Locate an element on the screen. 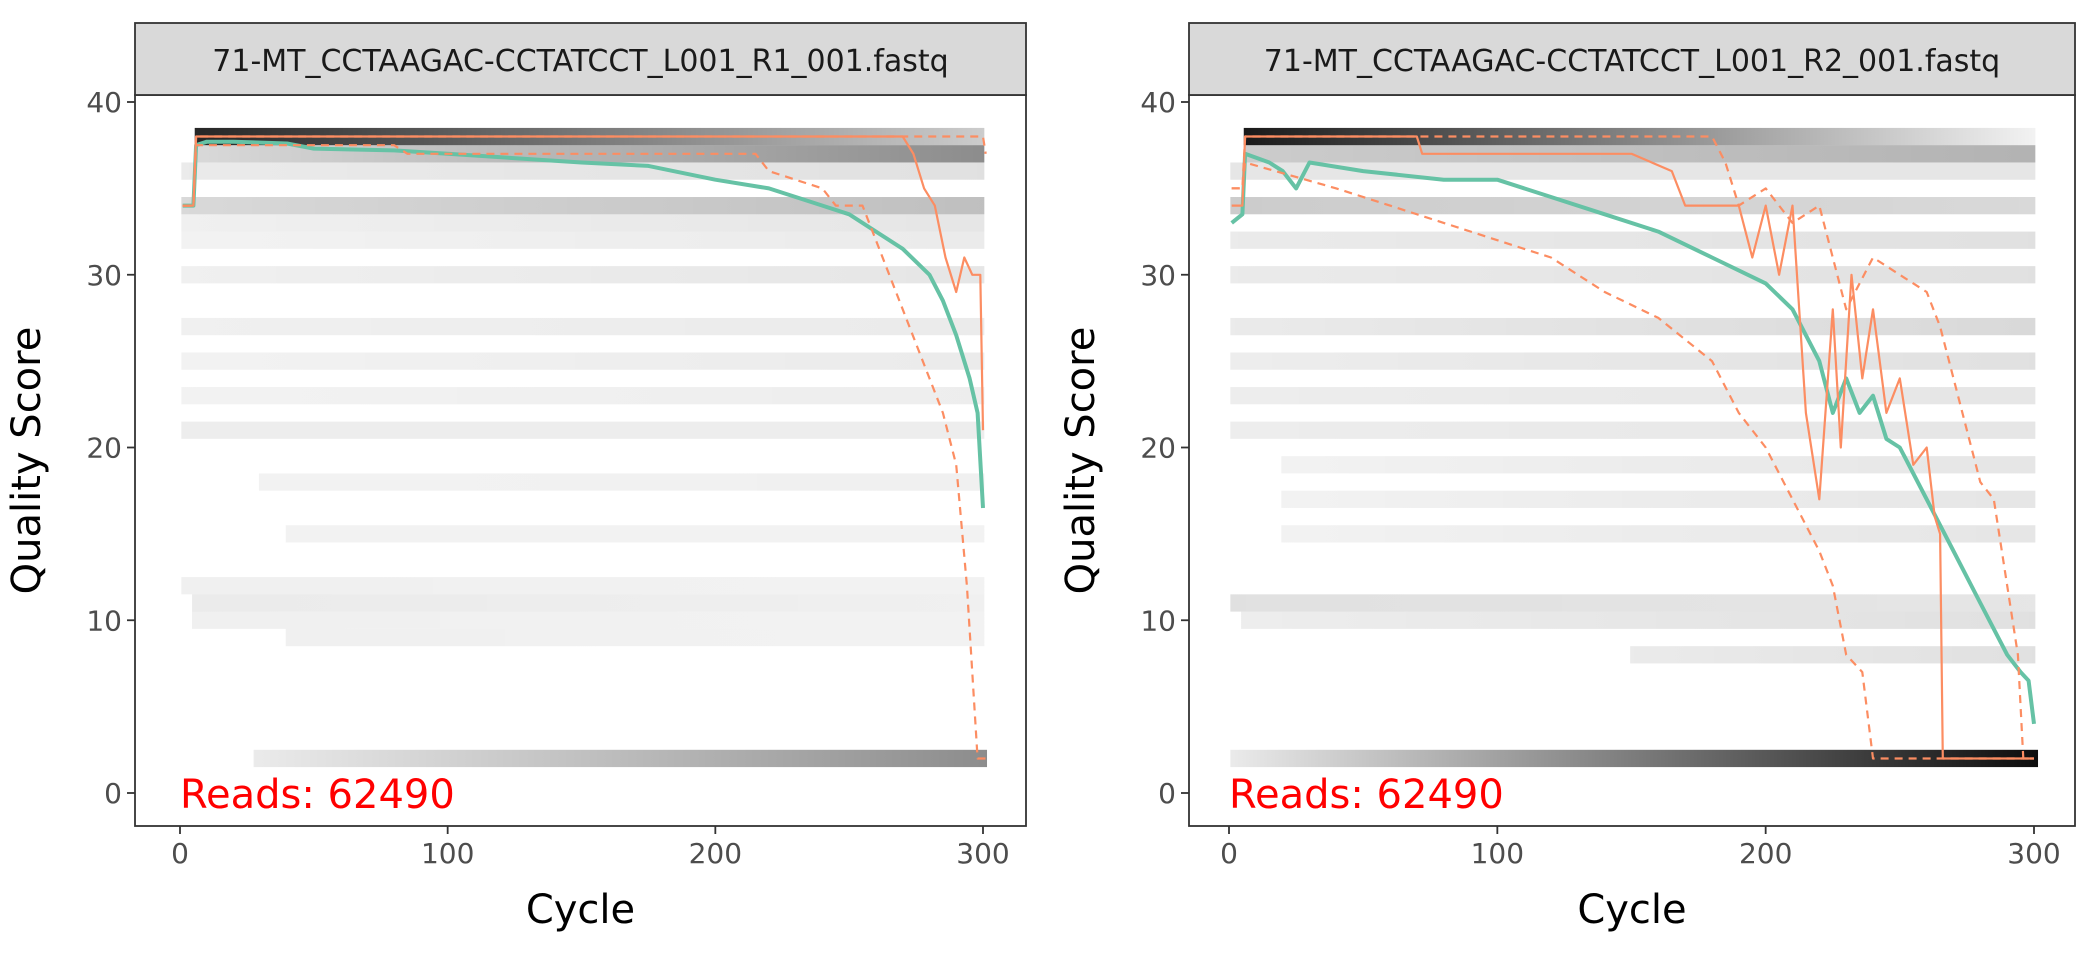  series-line-mean is located at coordinates (583, 324).